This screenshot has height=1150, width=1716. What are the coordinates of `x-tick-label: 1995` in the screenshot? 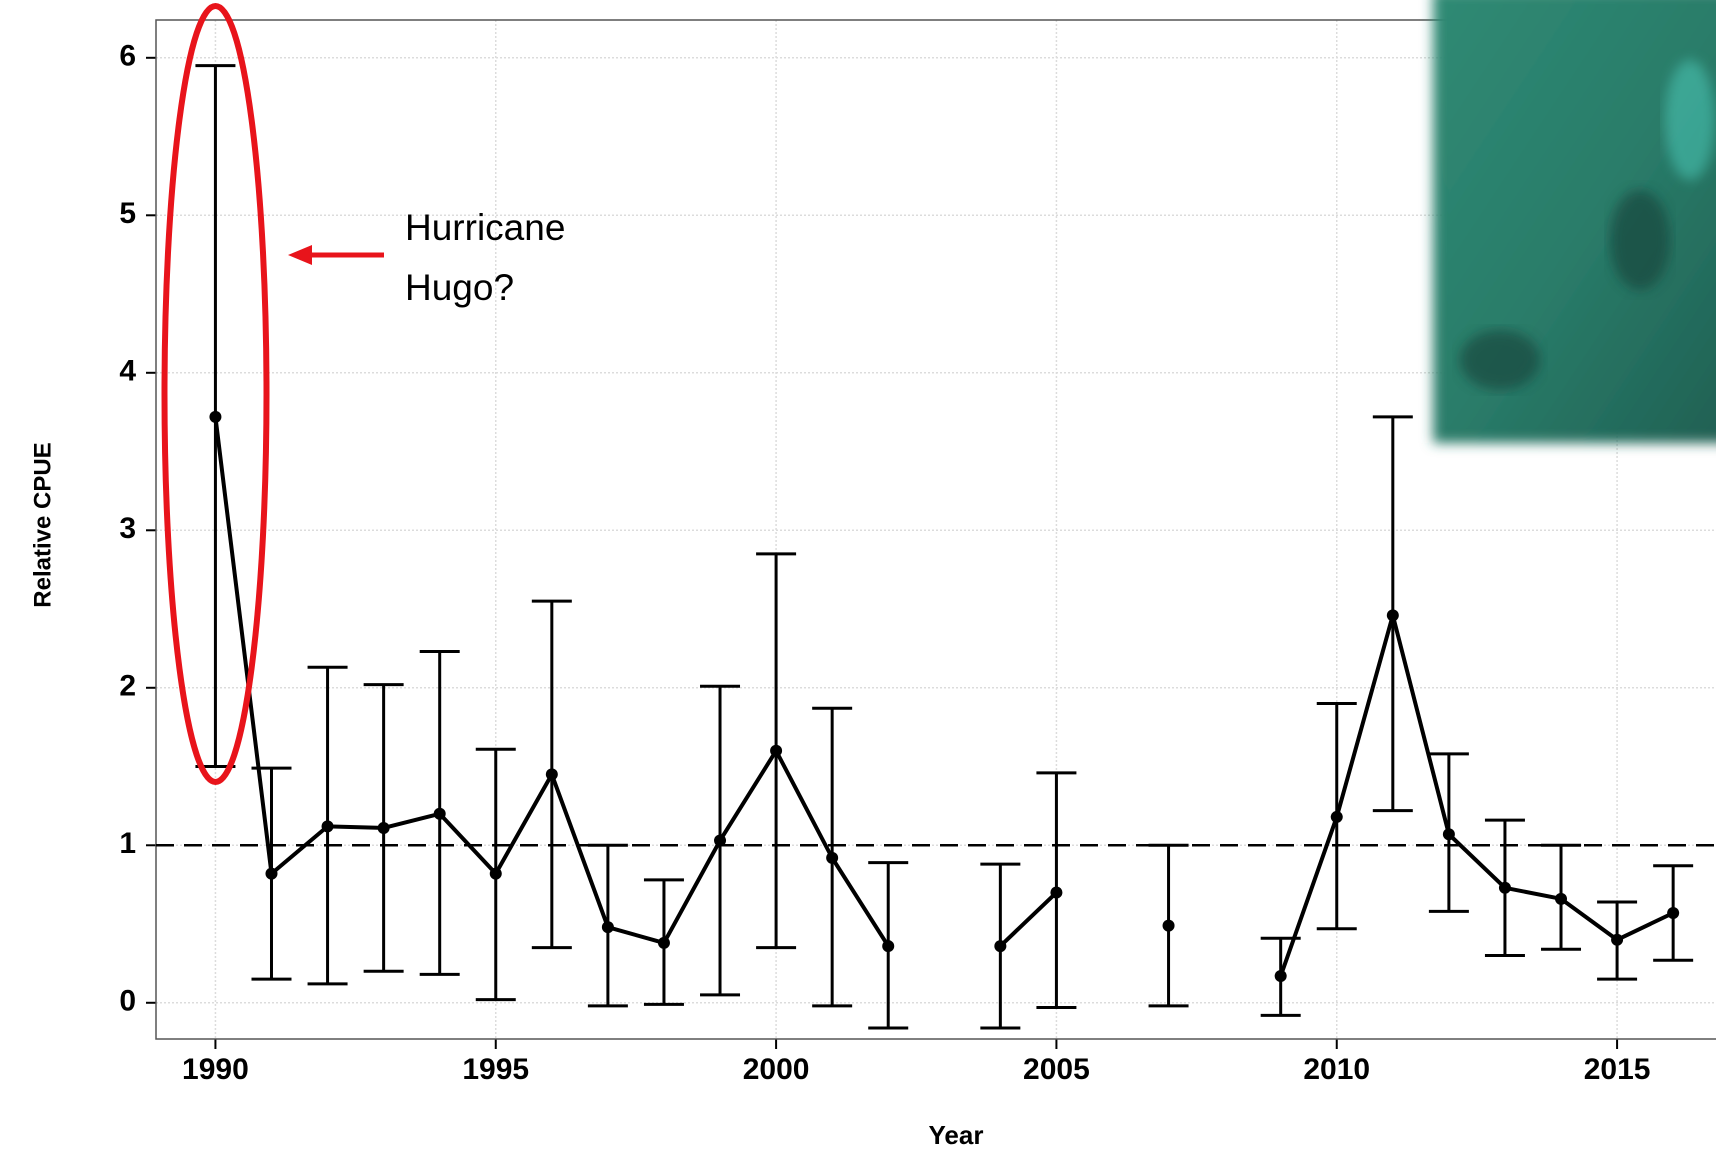 It's located at (495, 1069).